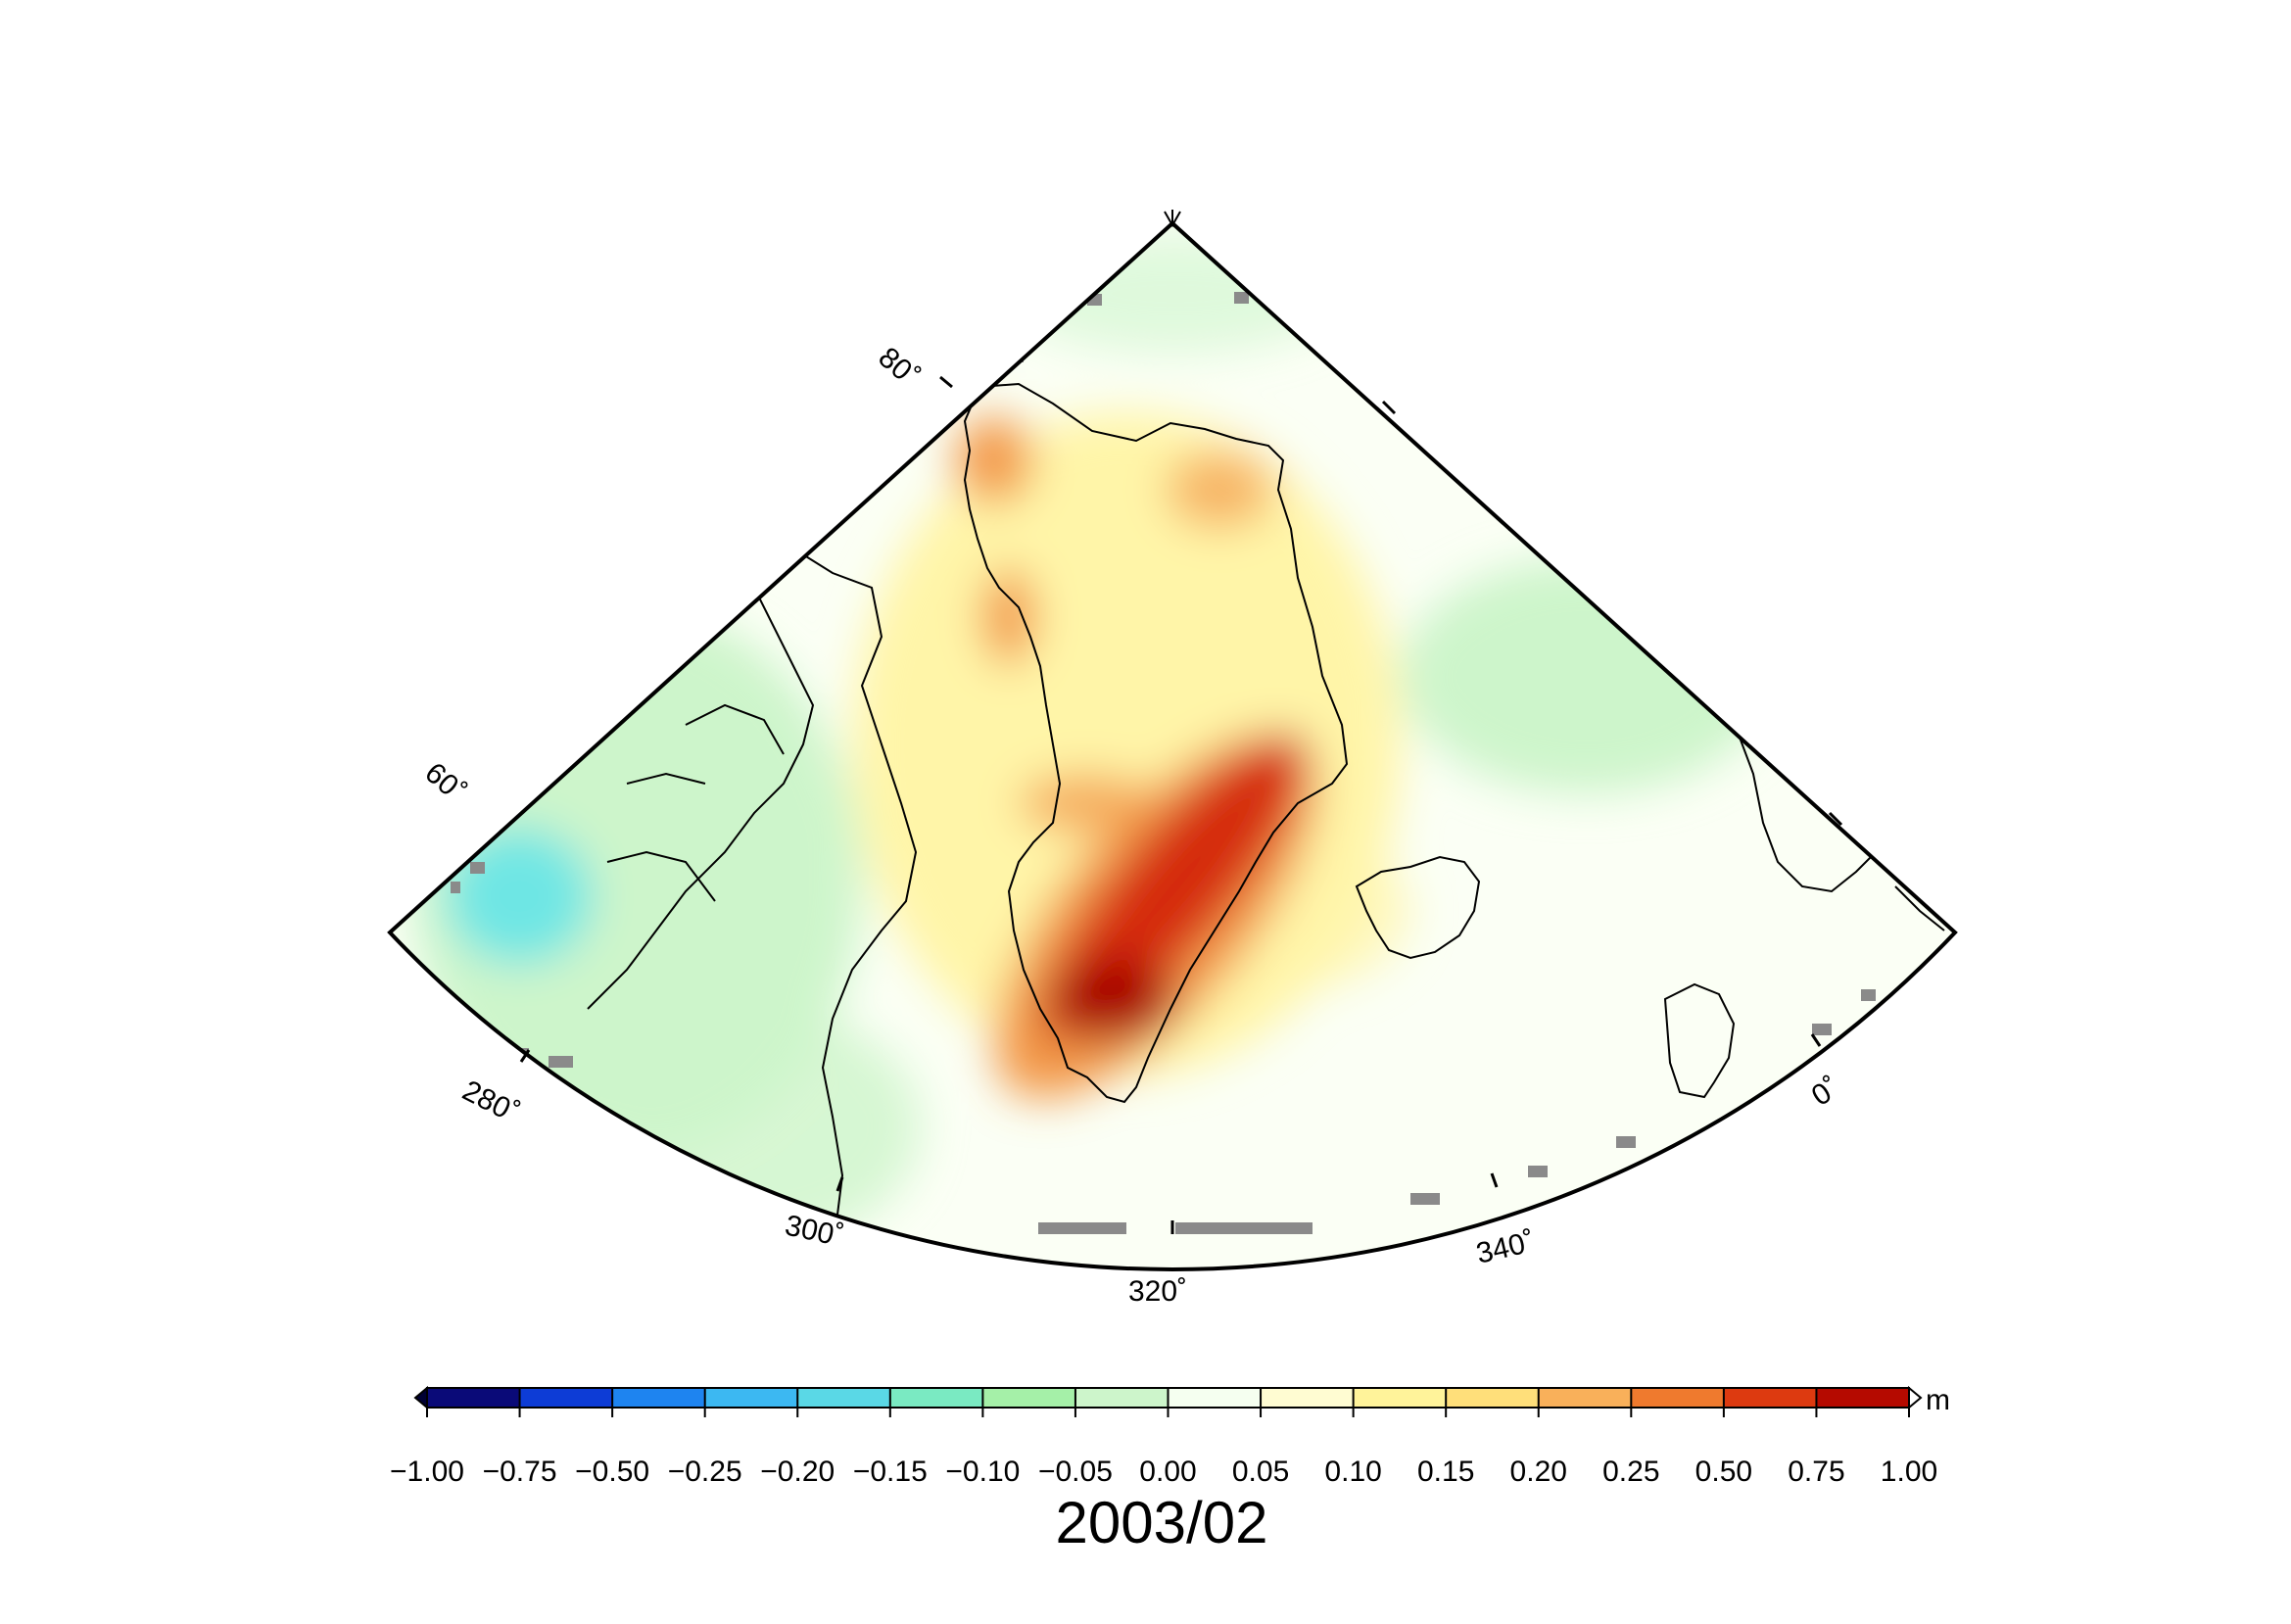 The height and width of the screenshot is (1624, 2291). What do you see at coordinates (1915, 1398) in the screenshot?
I see `colorbar-right-cap` at bounding box center [1915, 1398].